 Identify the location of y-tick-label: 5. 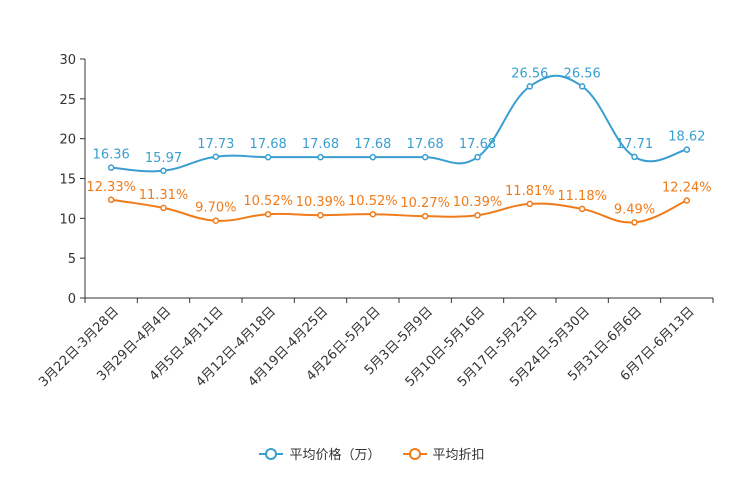
(72, 259).